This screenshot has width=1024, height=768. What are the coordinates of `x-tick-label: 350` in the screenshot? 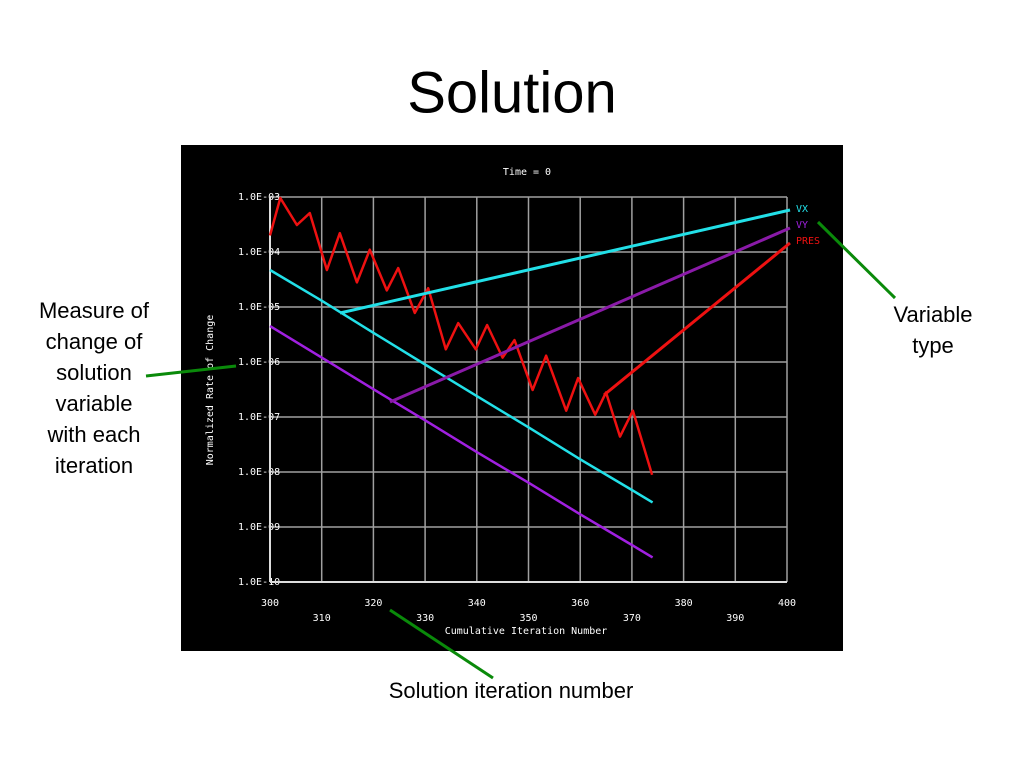 It's located at (528, 618).